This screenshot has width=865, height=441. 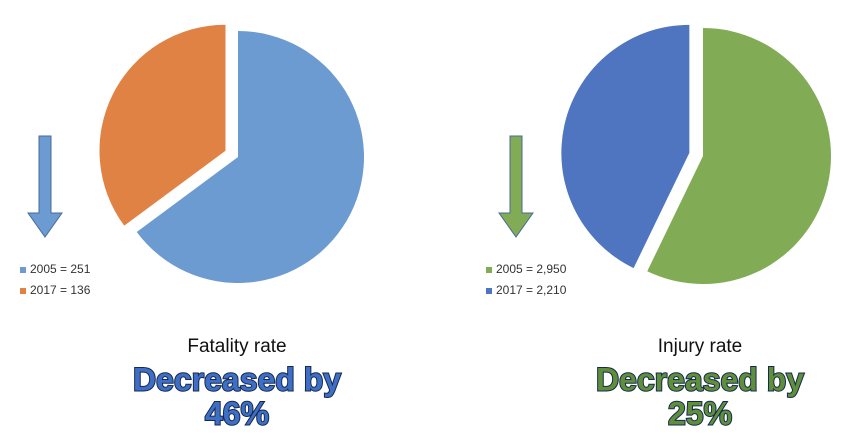 What do you see at coordinates (236, 346) in the screenshot?
I see `chart-title: Fatality rate` at bounding box center [236, 346].